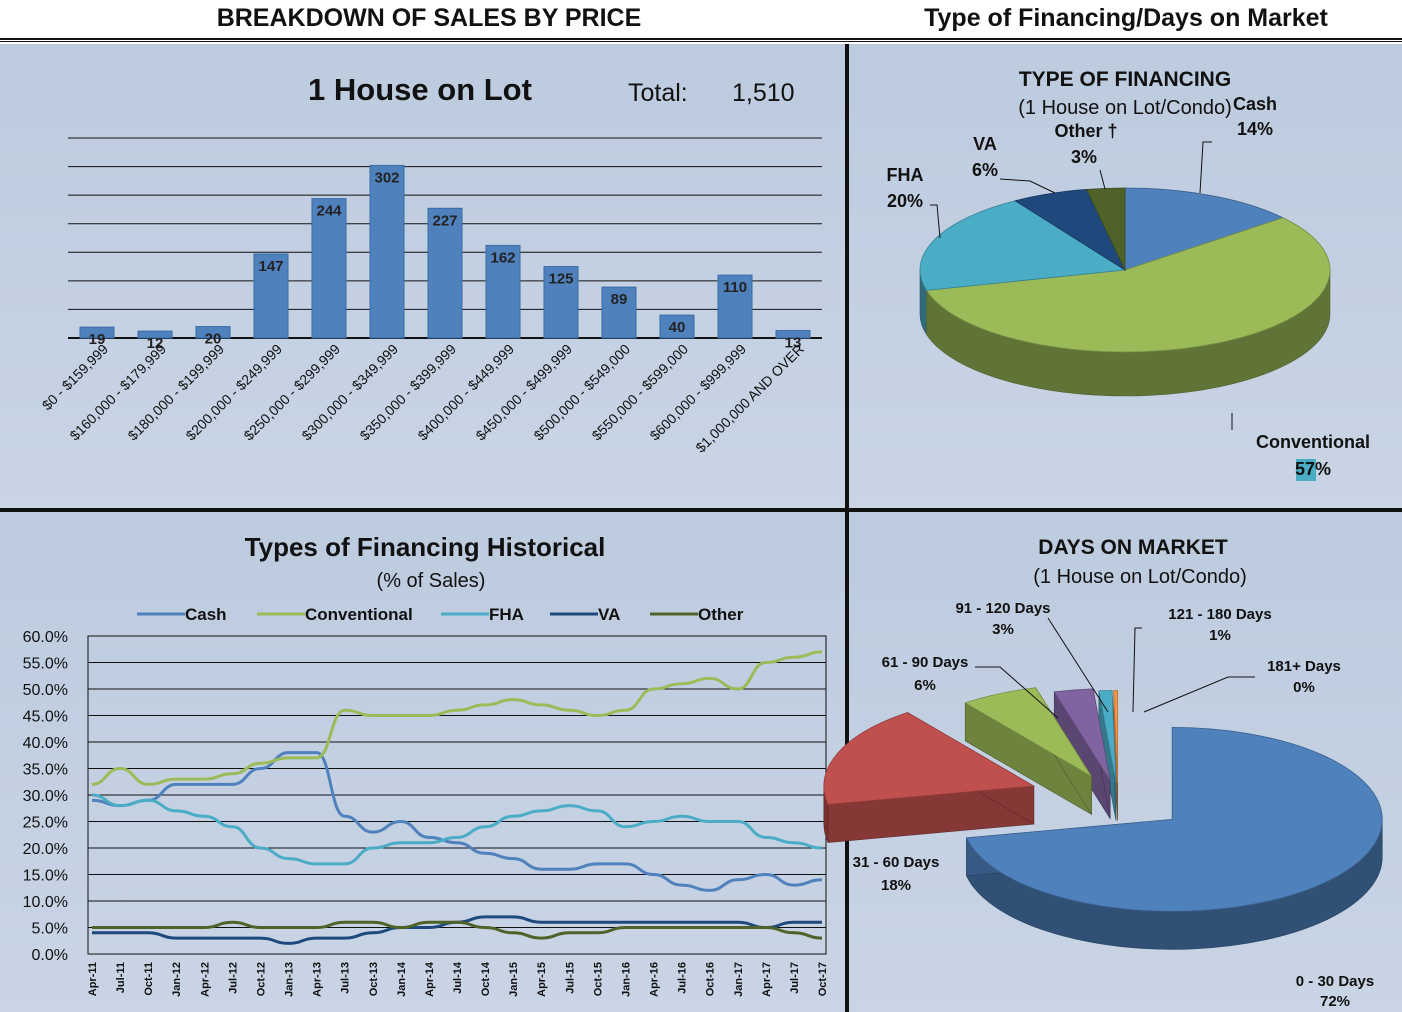 The height and width of the screenshot is (1012, 1402). Describe the element at coordinates (1219, 614) in the screenshot. I see `days-slice-name: 121 - 180 Days` at that location.